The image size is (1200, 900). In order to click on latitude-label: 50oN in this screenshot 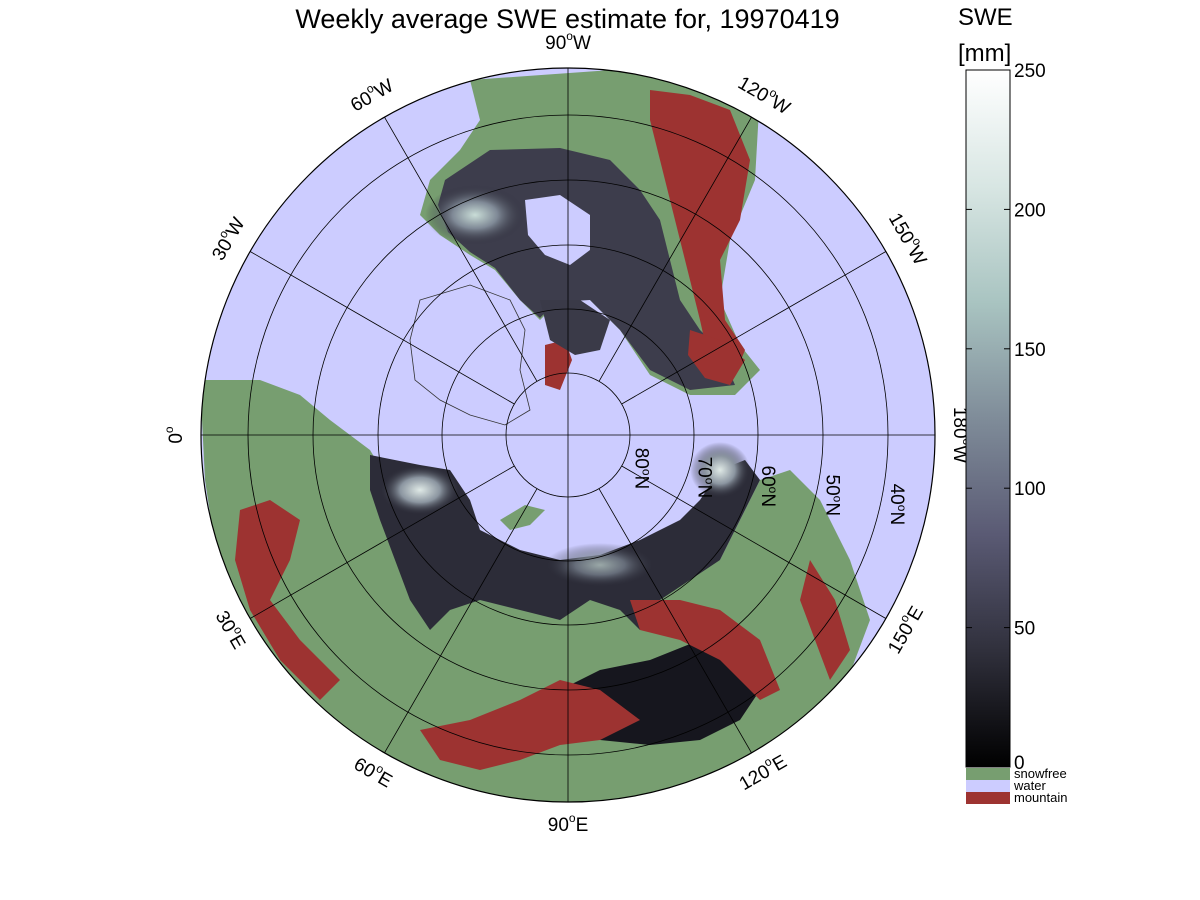, I will do `click(833, 496)`.